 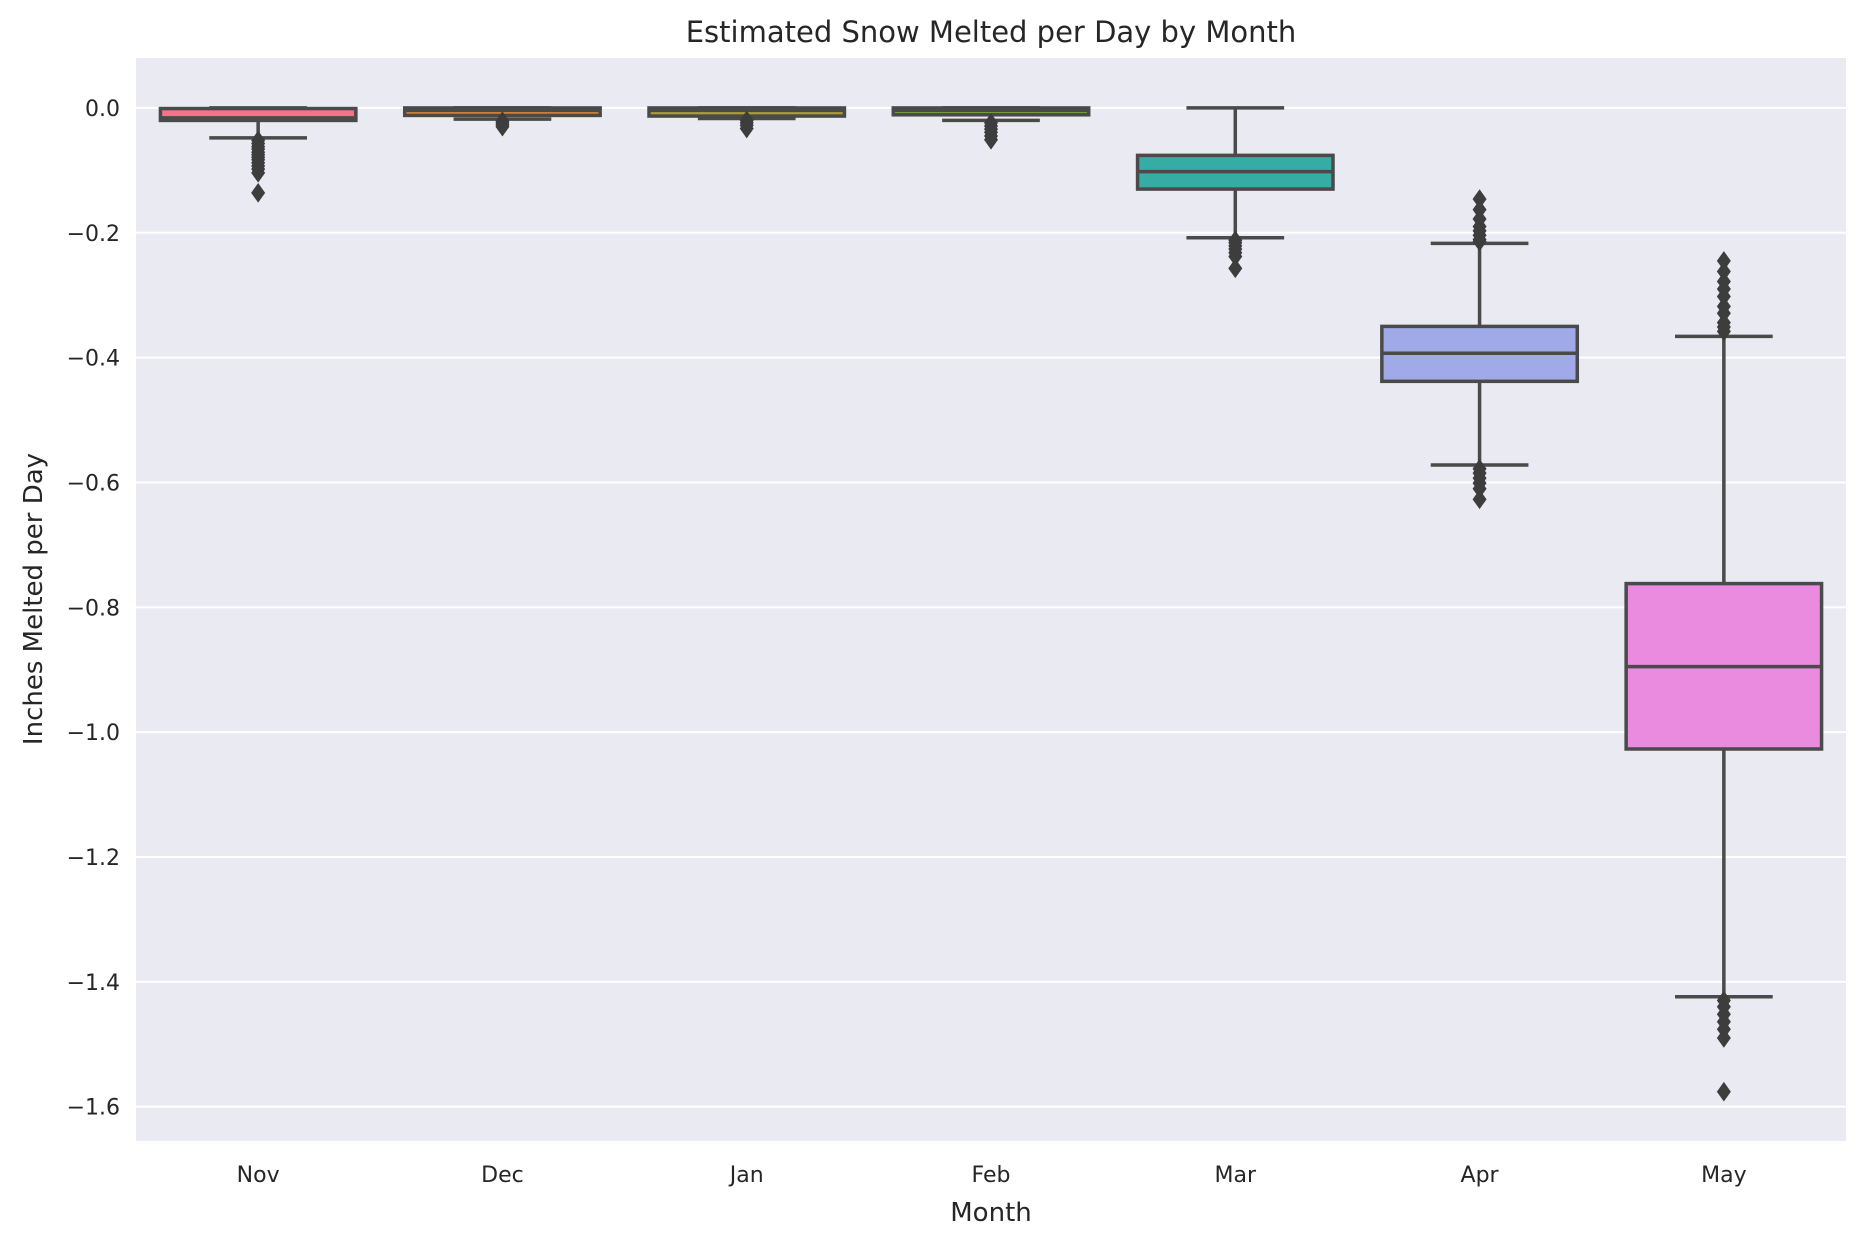 What do you see at coordinates (1236, 1175) in the screenshot?
I see `x-tick-label: Mar` at bounding box center [1236, 1175].